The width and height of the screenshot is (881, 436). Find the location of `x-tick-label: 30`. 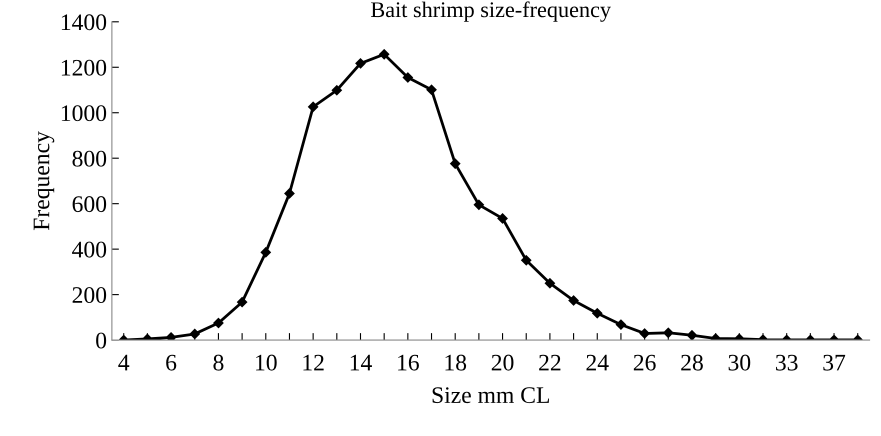

x-tick-label: 30 is located at coordinates (739, 362).